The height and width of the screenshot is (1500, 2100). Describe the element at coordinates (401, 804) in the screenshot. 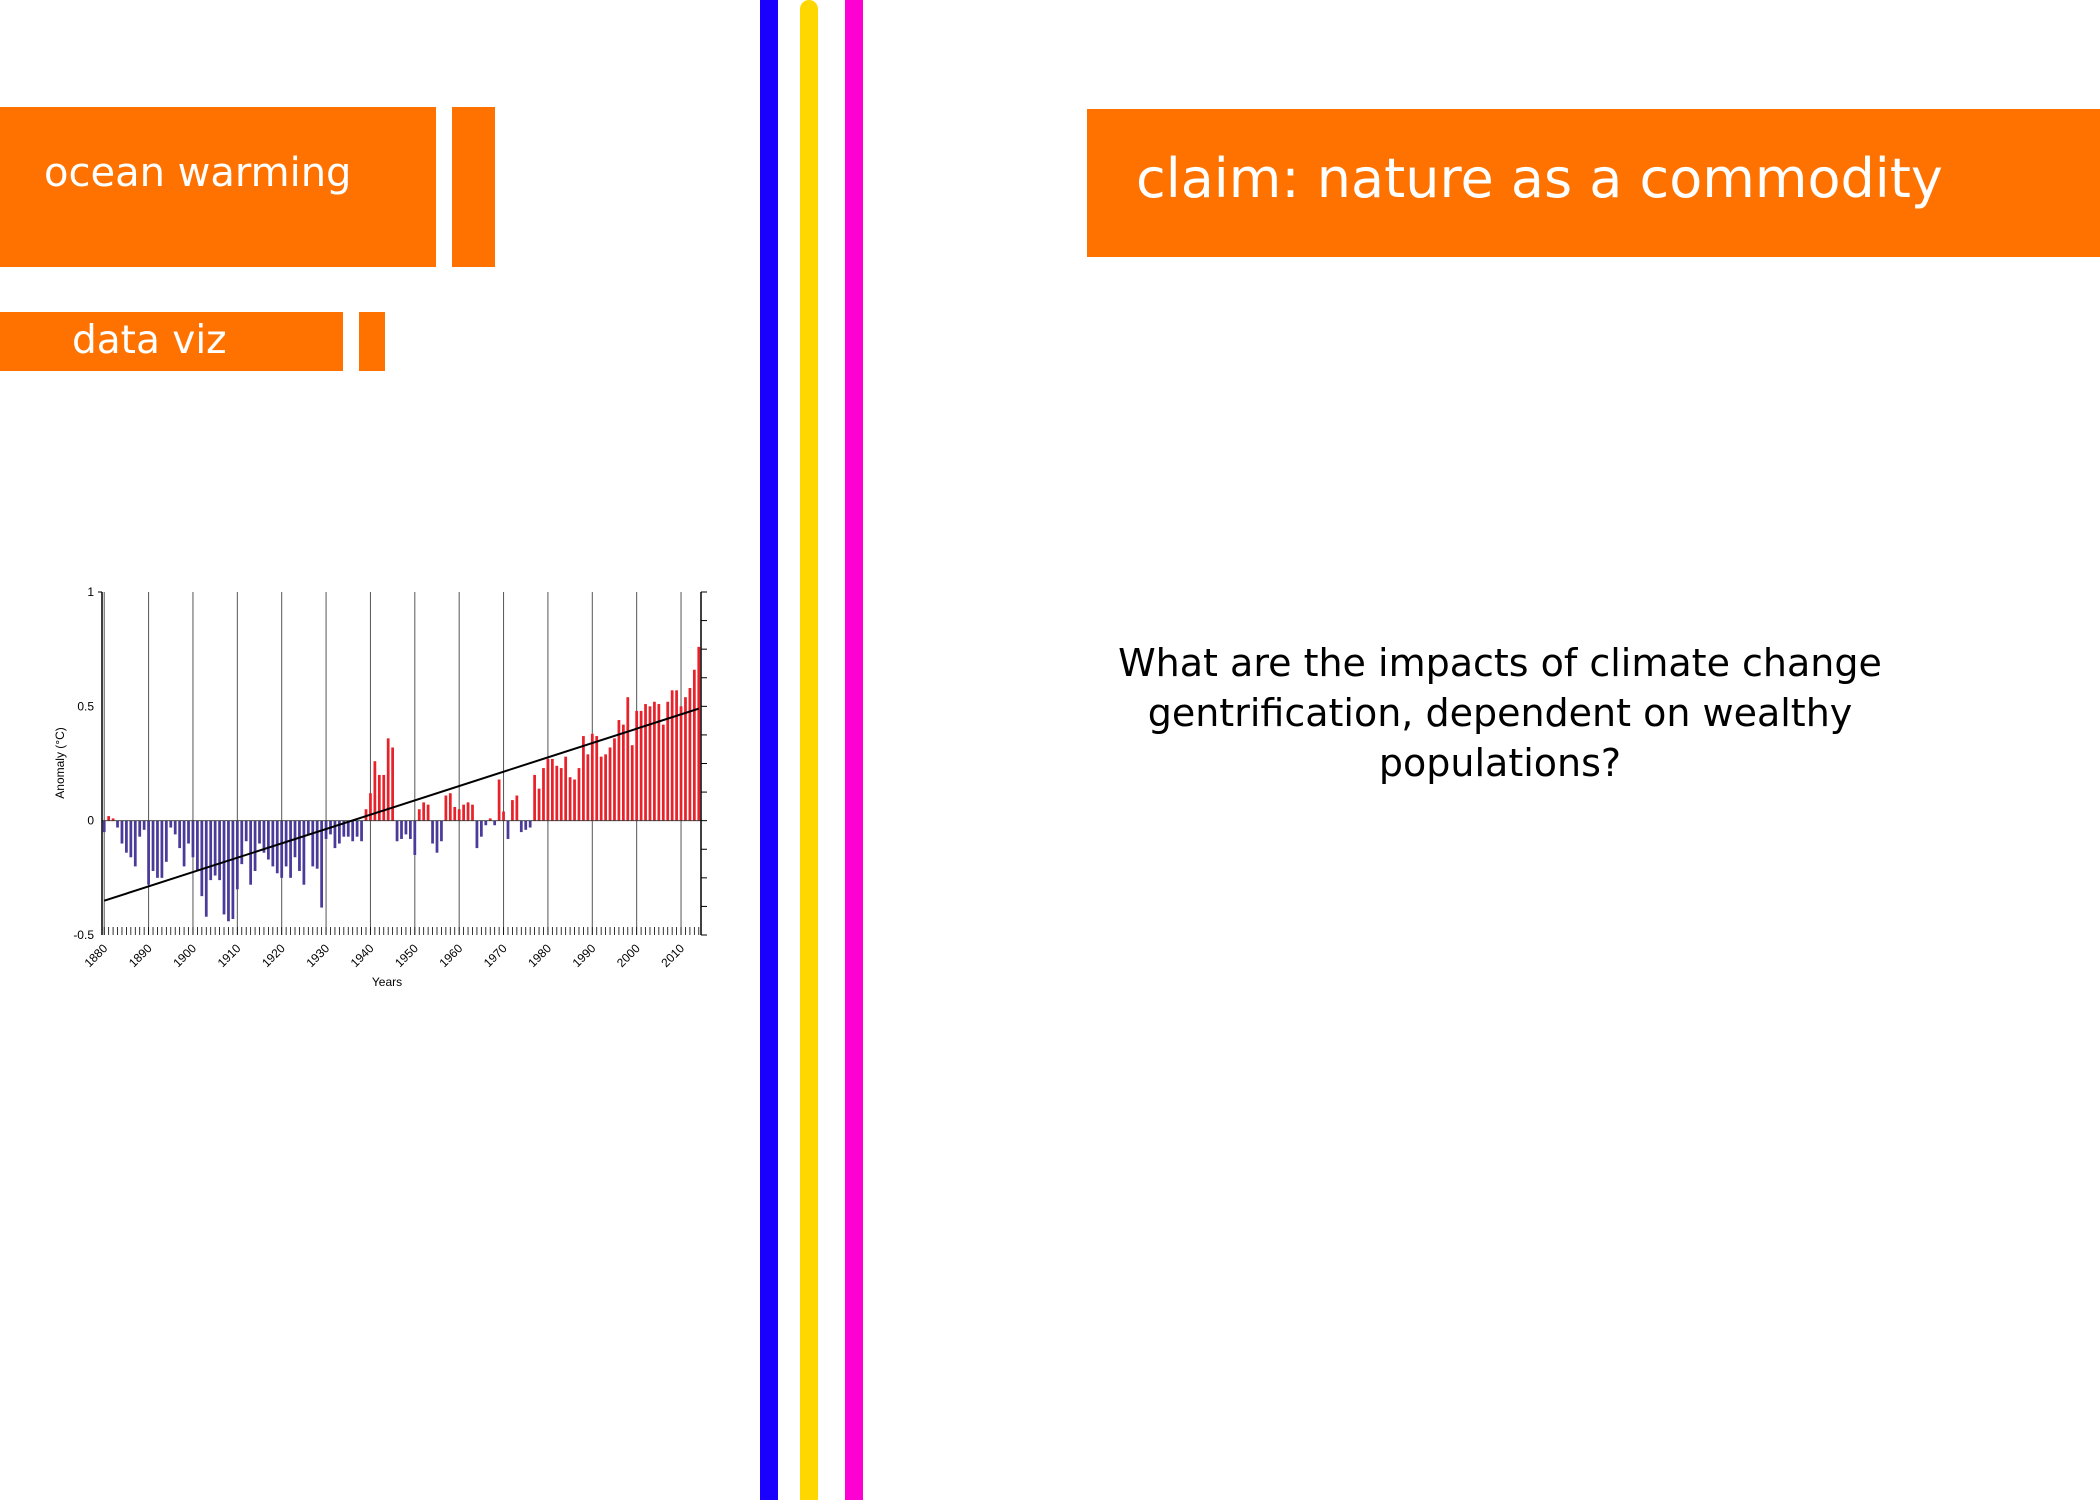

I see `trend-line` at that location.